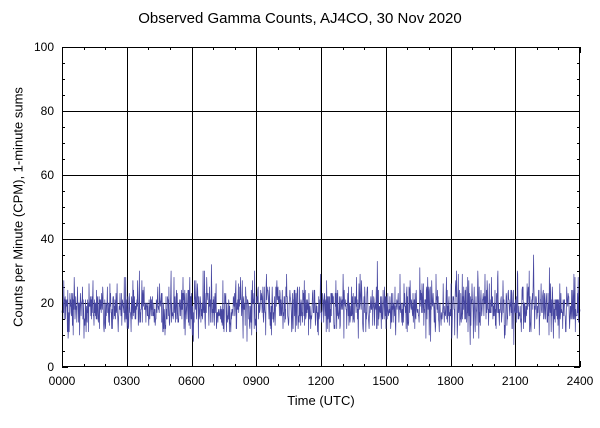 This screenshot has width=600, height=428. I want to click on x-tick-label: 0300, so click(127, 381).